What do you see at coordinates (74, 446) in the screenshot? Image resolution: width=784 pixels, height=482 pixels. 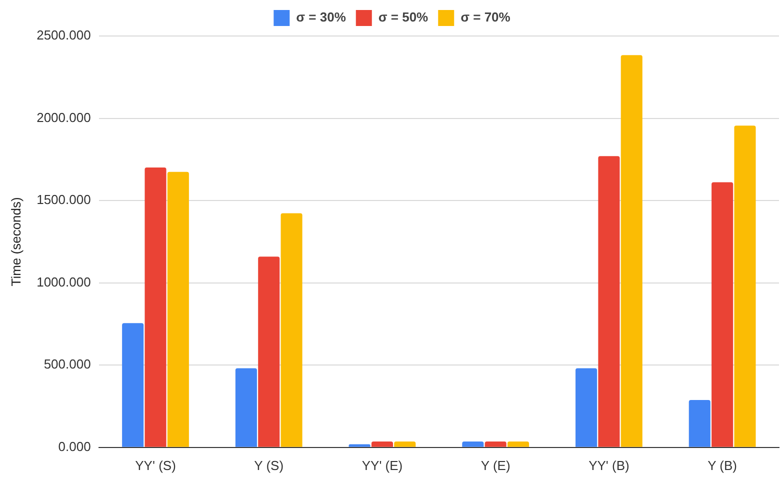 I see `y-tick-label: 0.000` at bounding box center [74, 446].